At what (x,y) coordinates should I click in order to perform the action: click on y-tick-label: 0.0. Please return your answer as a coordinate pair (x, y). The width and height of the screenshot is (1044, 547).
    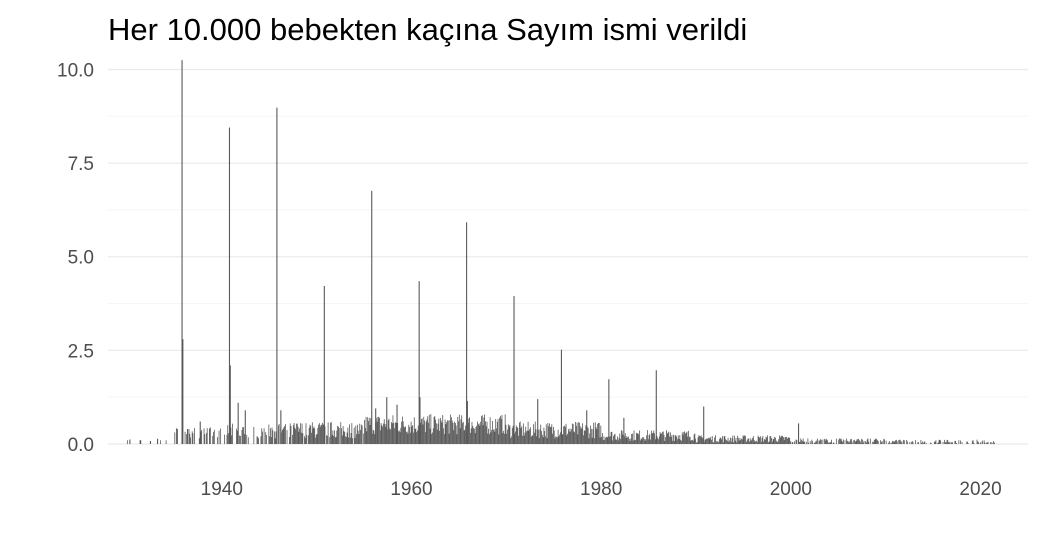
    Looking at the image, I should click on (81, 445).